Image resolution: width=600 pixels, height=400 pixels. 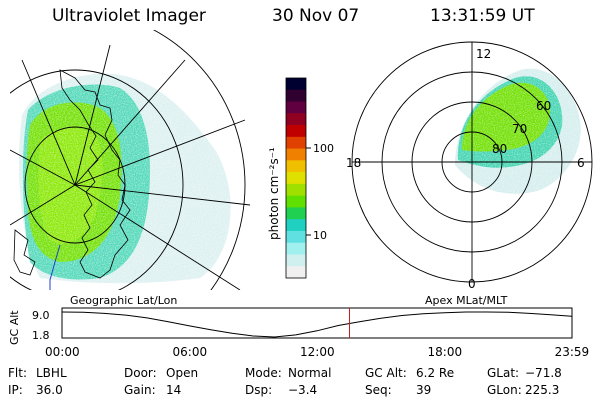 What do you see at coordinates (499, 149) in the screenshot?
I see `mlat-label-80: 80` at bounding box center [499, 149].